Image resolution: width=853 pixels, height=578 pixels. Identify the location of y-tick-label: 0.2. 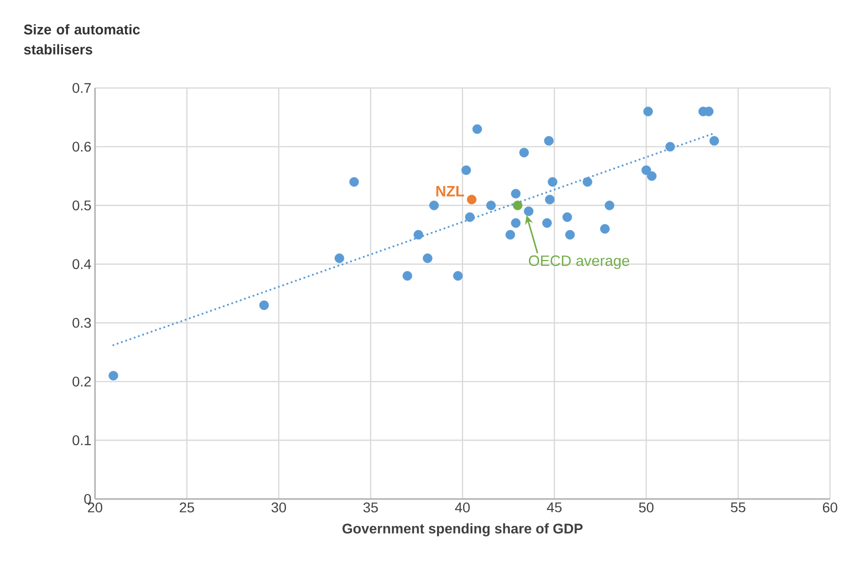
(81, 381).